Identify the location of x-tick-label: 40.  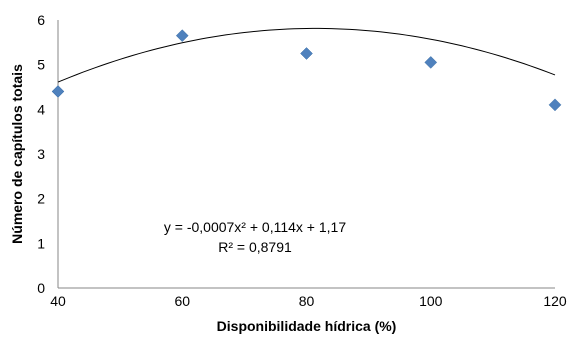
(58, 301).